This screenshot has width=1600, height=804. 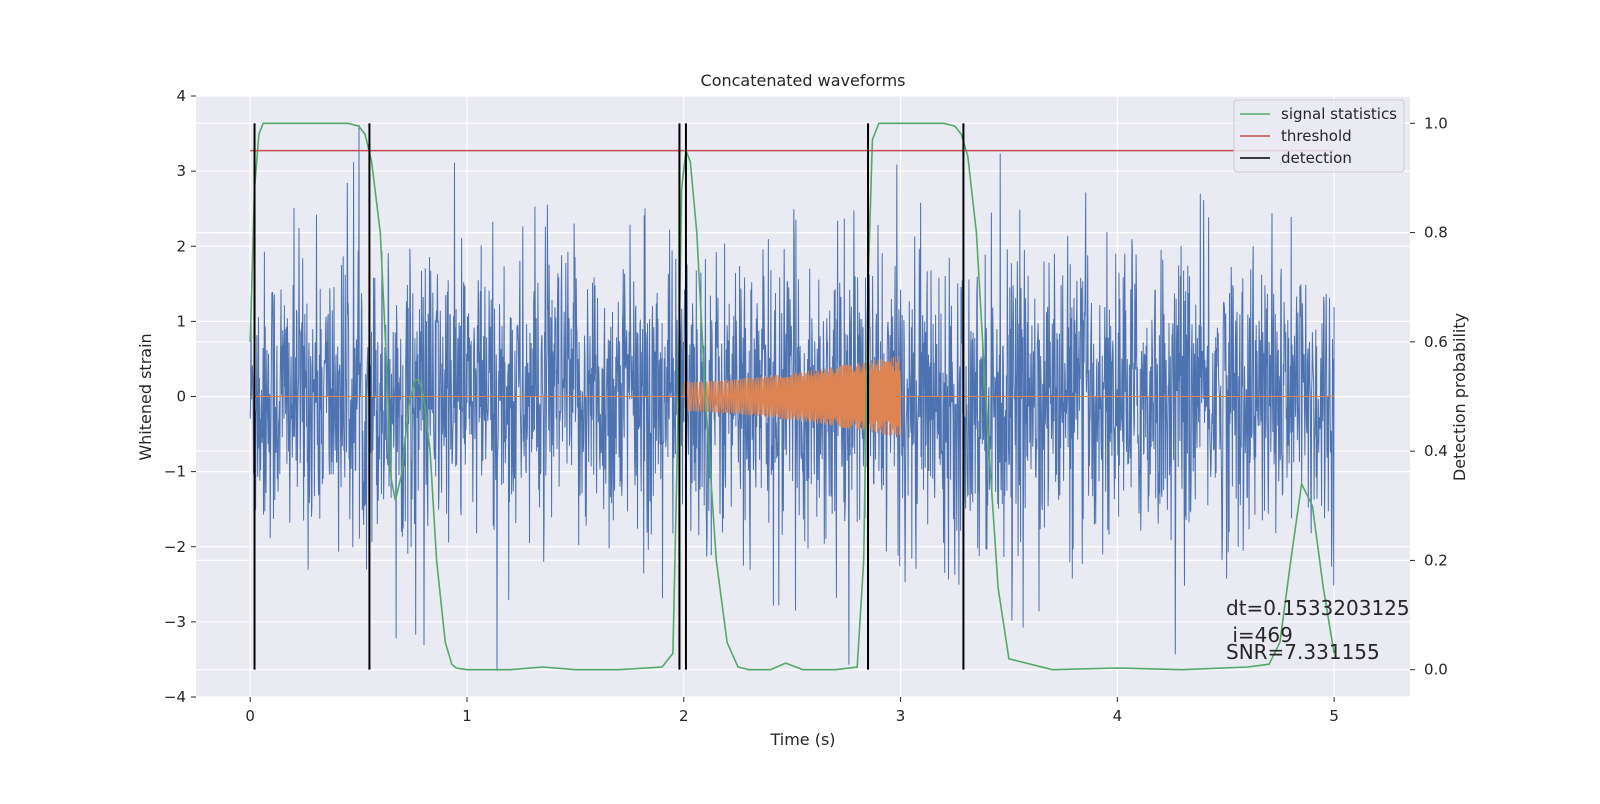 I want to click on y2-tick-label: 0.6, so click(x=1436, y=342).